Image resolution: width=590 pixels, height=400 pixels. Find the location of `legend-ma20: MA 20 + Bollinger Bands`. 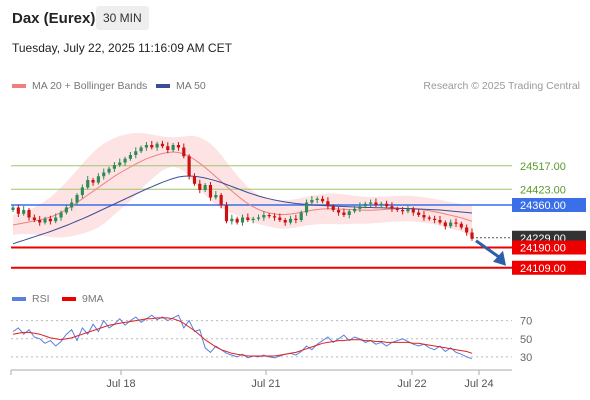

legend-ma20: MA 20 + Bollinger Bands is located at coordinates (79, 86).